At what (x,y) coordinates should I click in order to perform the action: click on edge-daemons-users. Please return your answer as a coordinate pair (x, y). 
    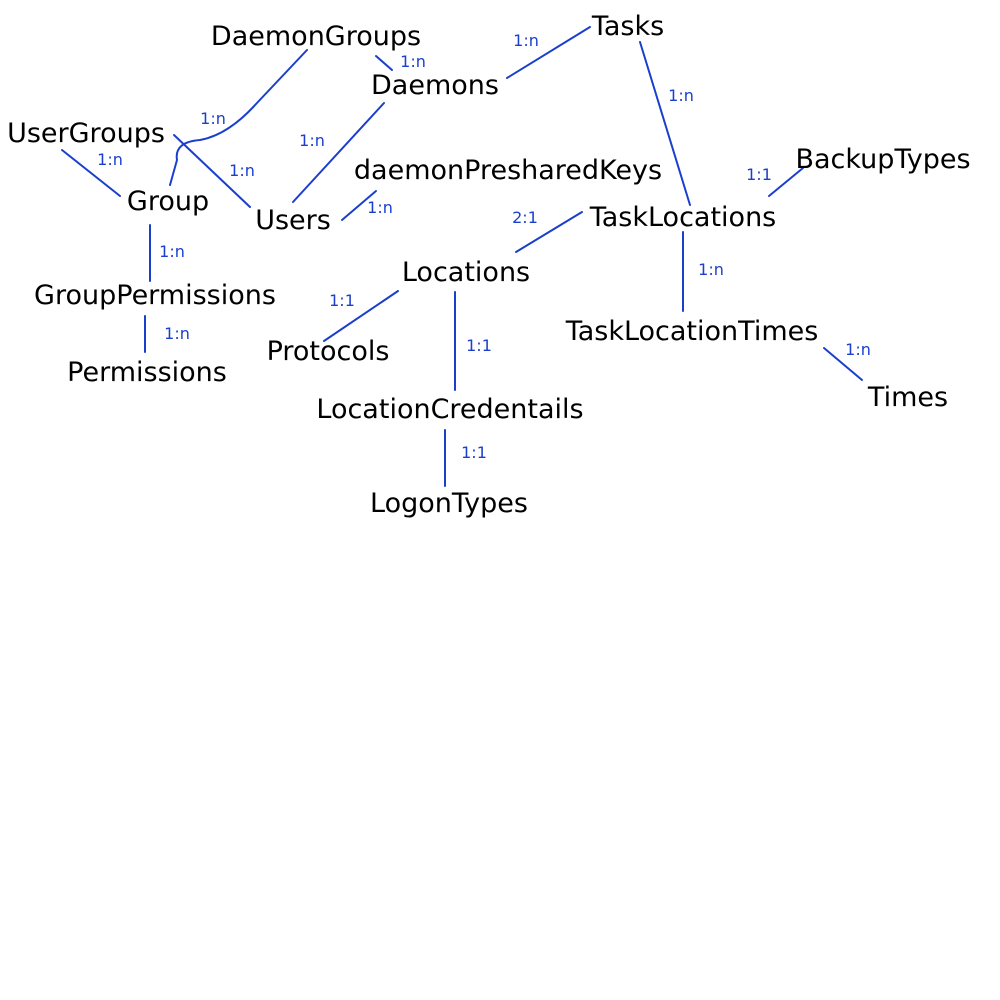
    Looking at the image, I should click on (338, 152).